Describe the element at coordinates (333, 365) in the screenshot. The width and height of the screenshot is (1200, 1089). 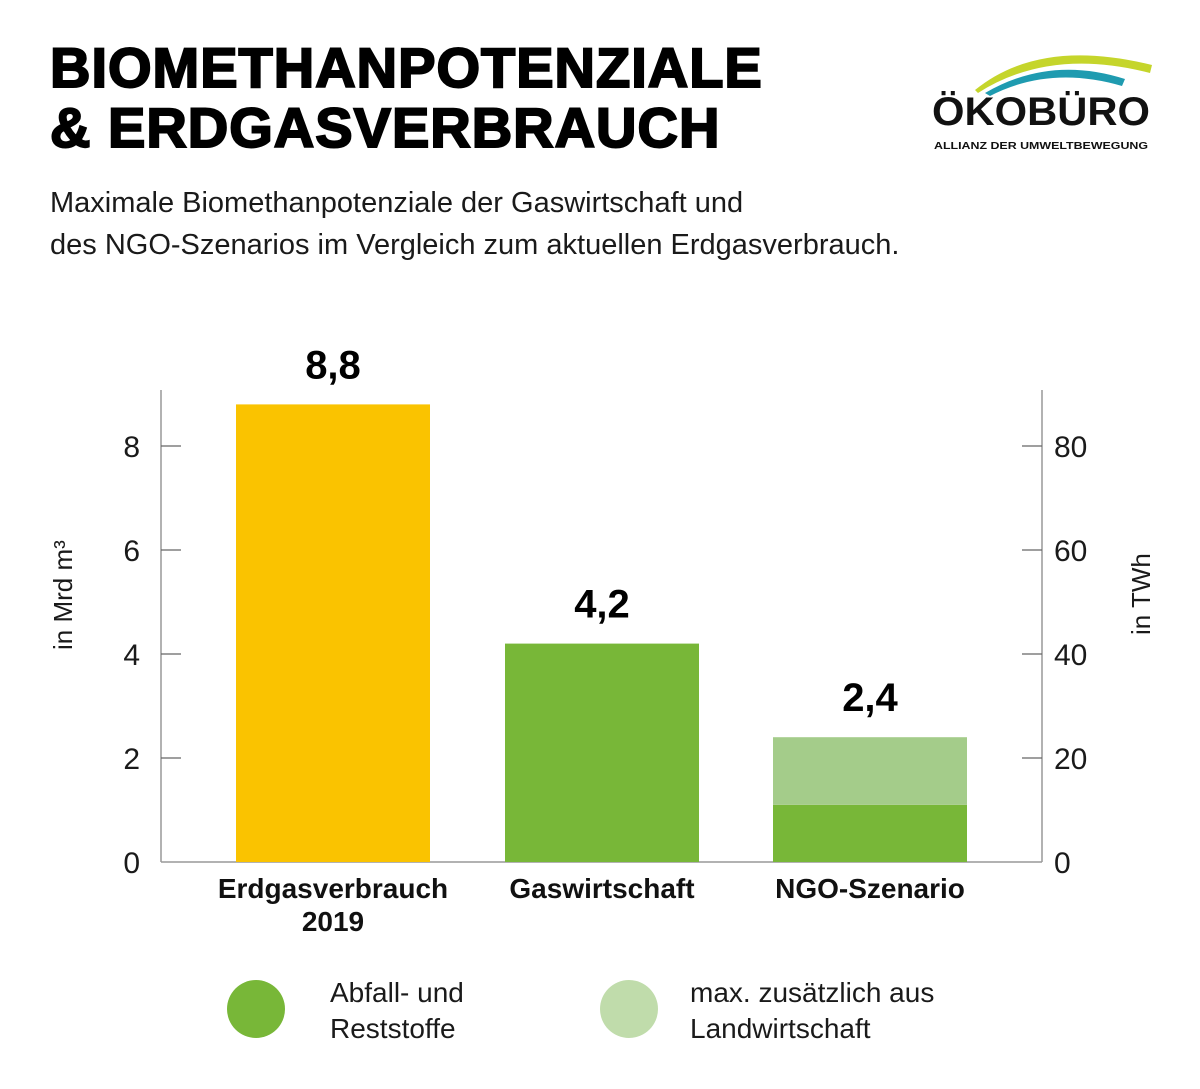
I see `data-label: 8,8` at that location.